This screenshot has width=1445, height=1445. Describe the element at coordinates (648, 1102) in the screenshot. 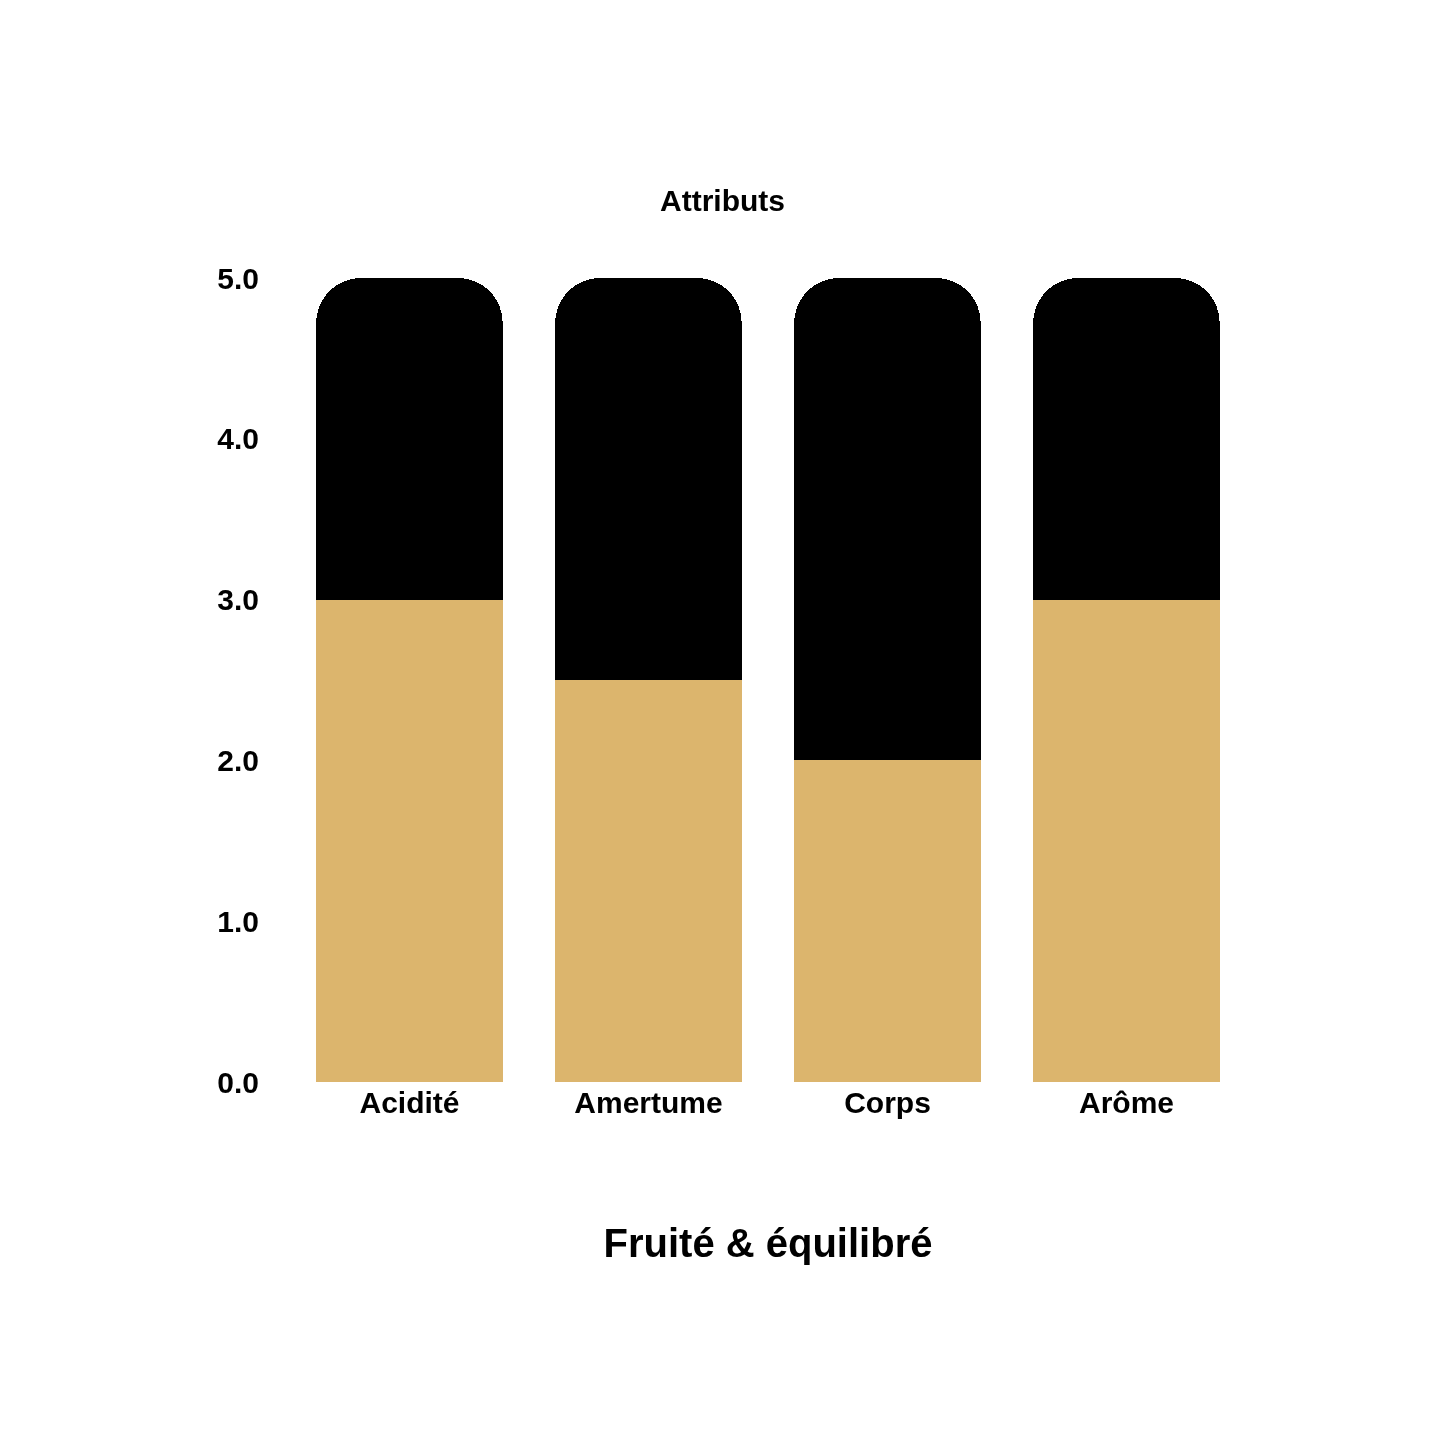

I see `x-tick-label: Amertume` at that location.